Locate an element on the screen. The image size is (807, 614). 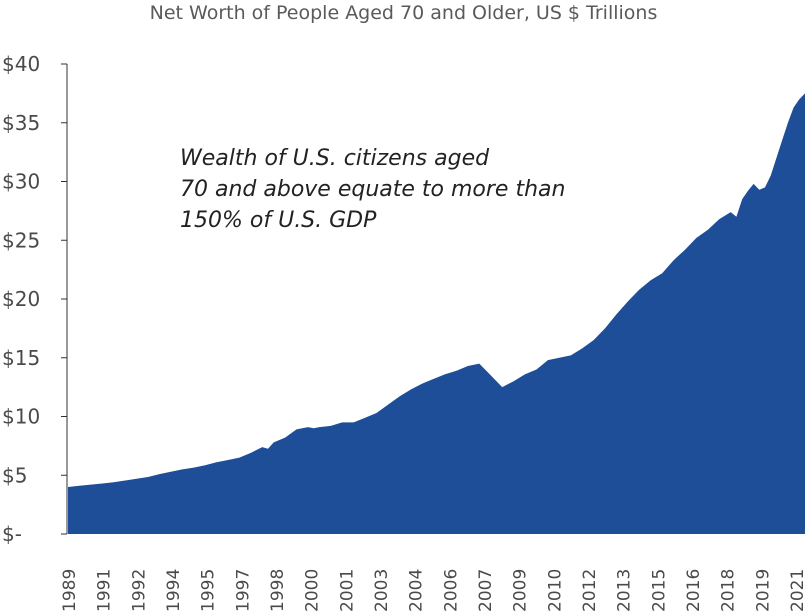
x-tick-label: 2010 is located at coordinates (555, 590).